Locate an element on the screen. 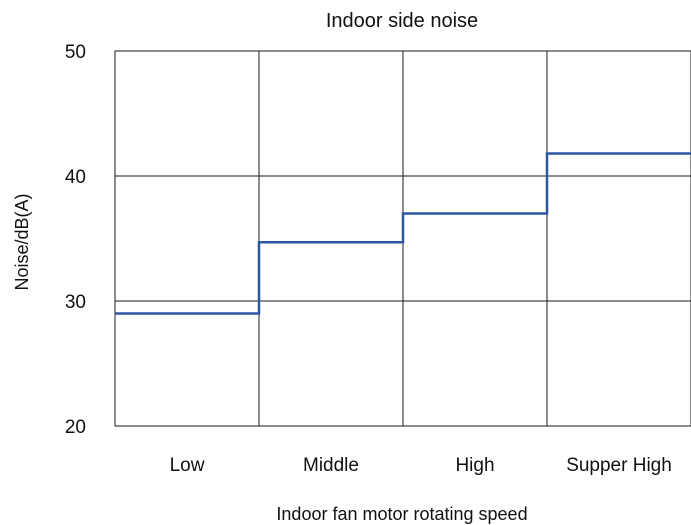 Image resolution: width=691 pixels, height=525 pixels. x-axis-ticks: Low Middle High Supper High is located at coordinates (421, 465).